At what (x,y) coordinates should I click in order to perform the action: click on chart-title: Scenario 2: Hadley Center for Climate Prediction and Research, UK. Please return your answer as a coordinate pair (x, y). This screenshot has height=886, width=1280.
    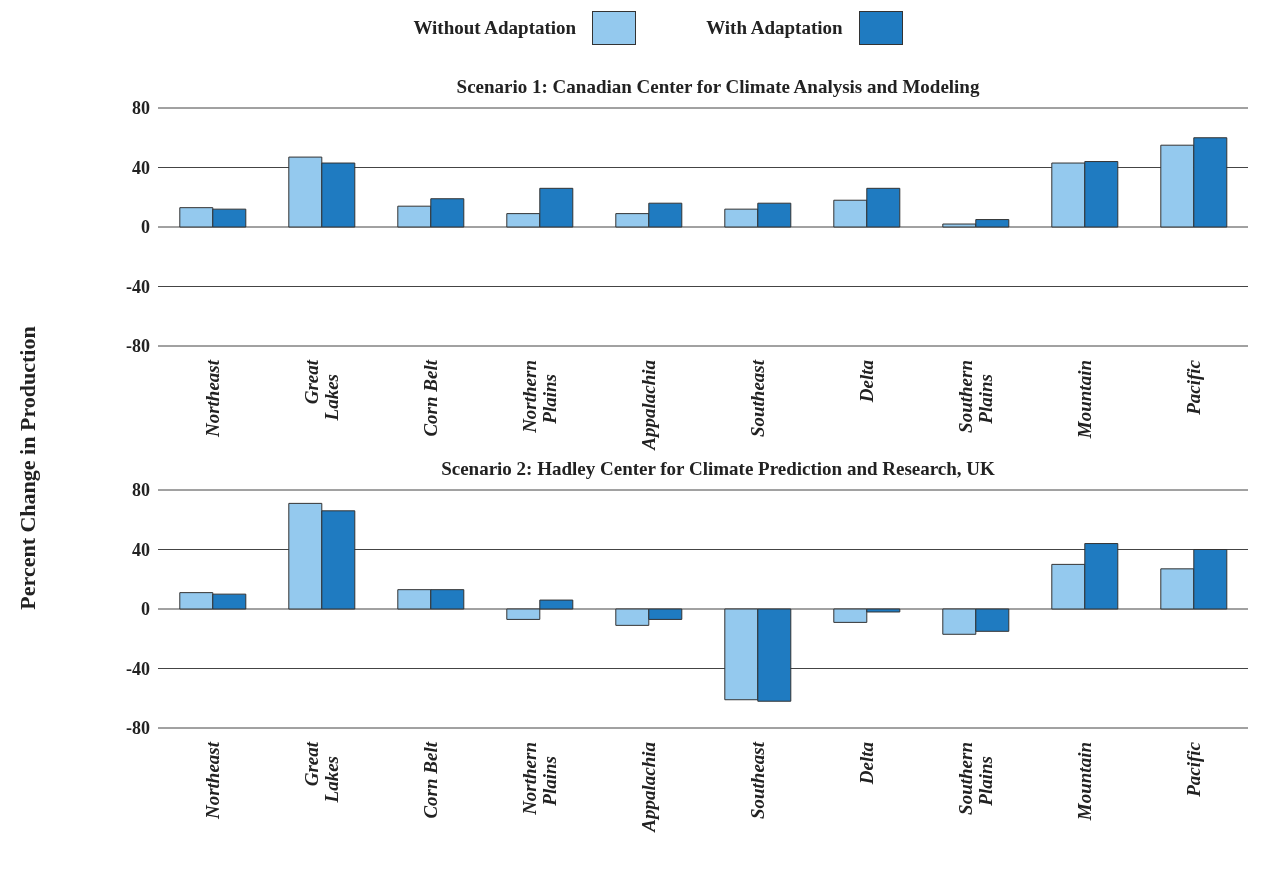
    Looking at the image, I should click on (718, 469).